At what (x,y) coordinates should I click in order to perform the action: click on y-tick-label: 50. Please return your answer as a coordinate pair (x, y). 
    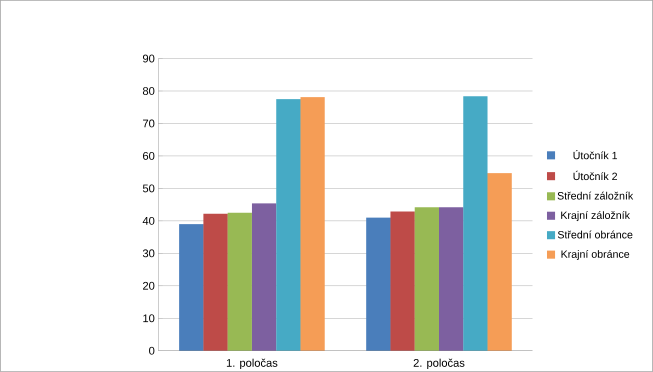
    Looking at the image, I should click on (148, 188).